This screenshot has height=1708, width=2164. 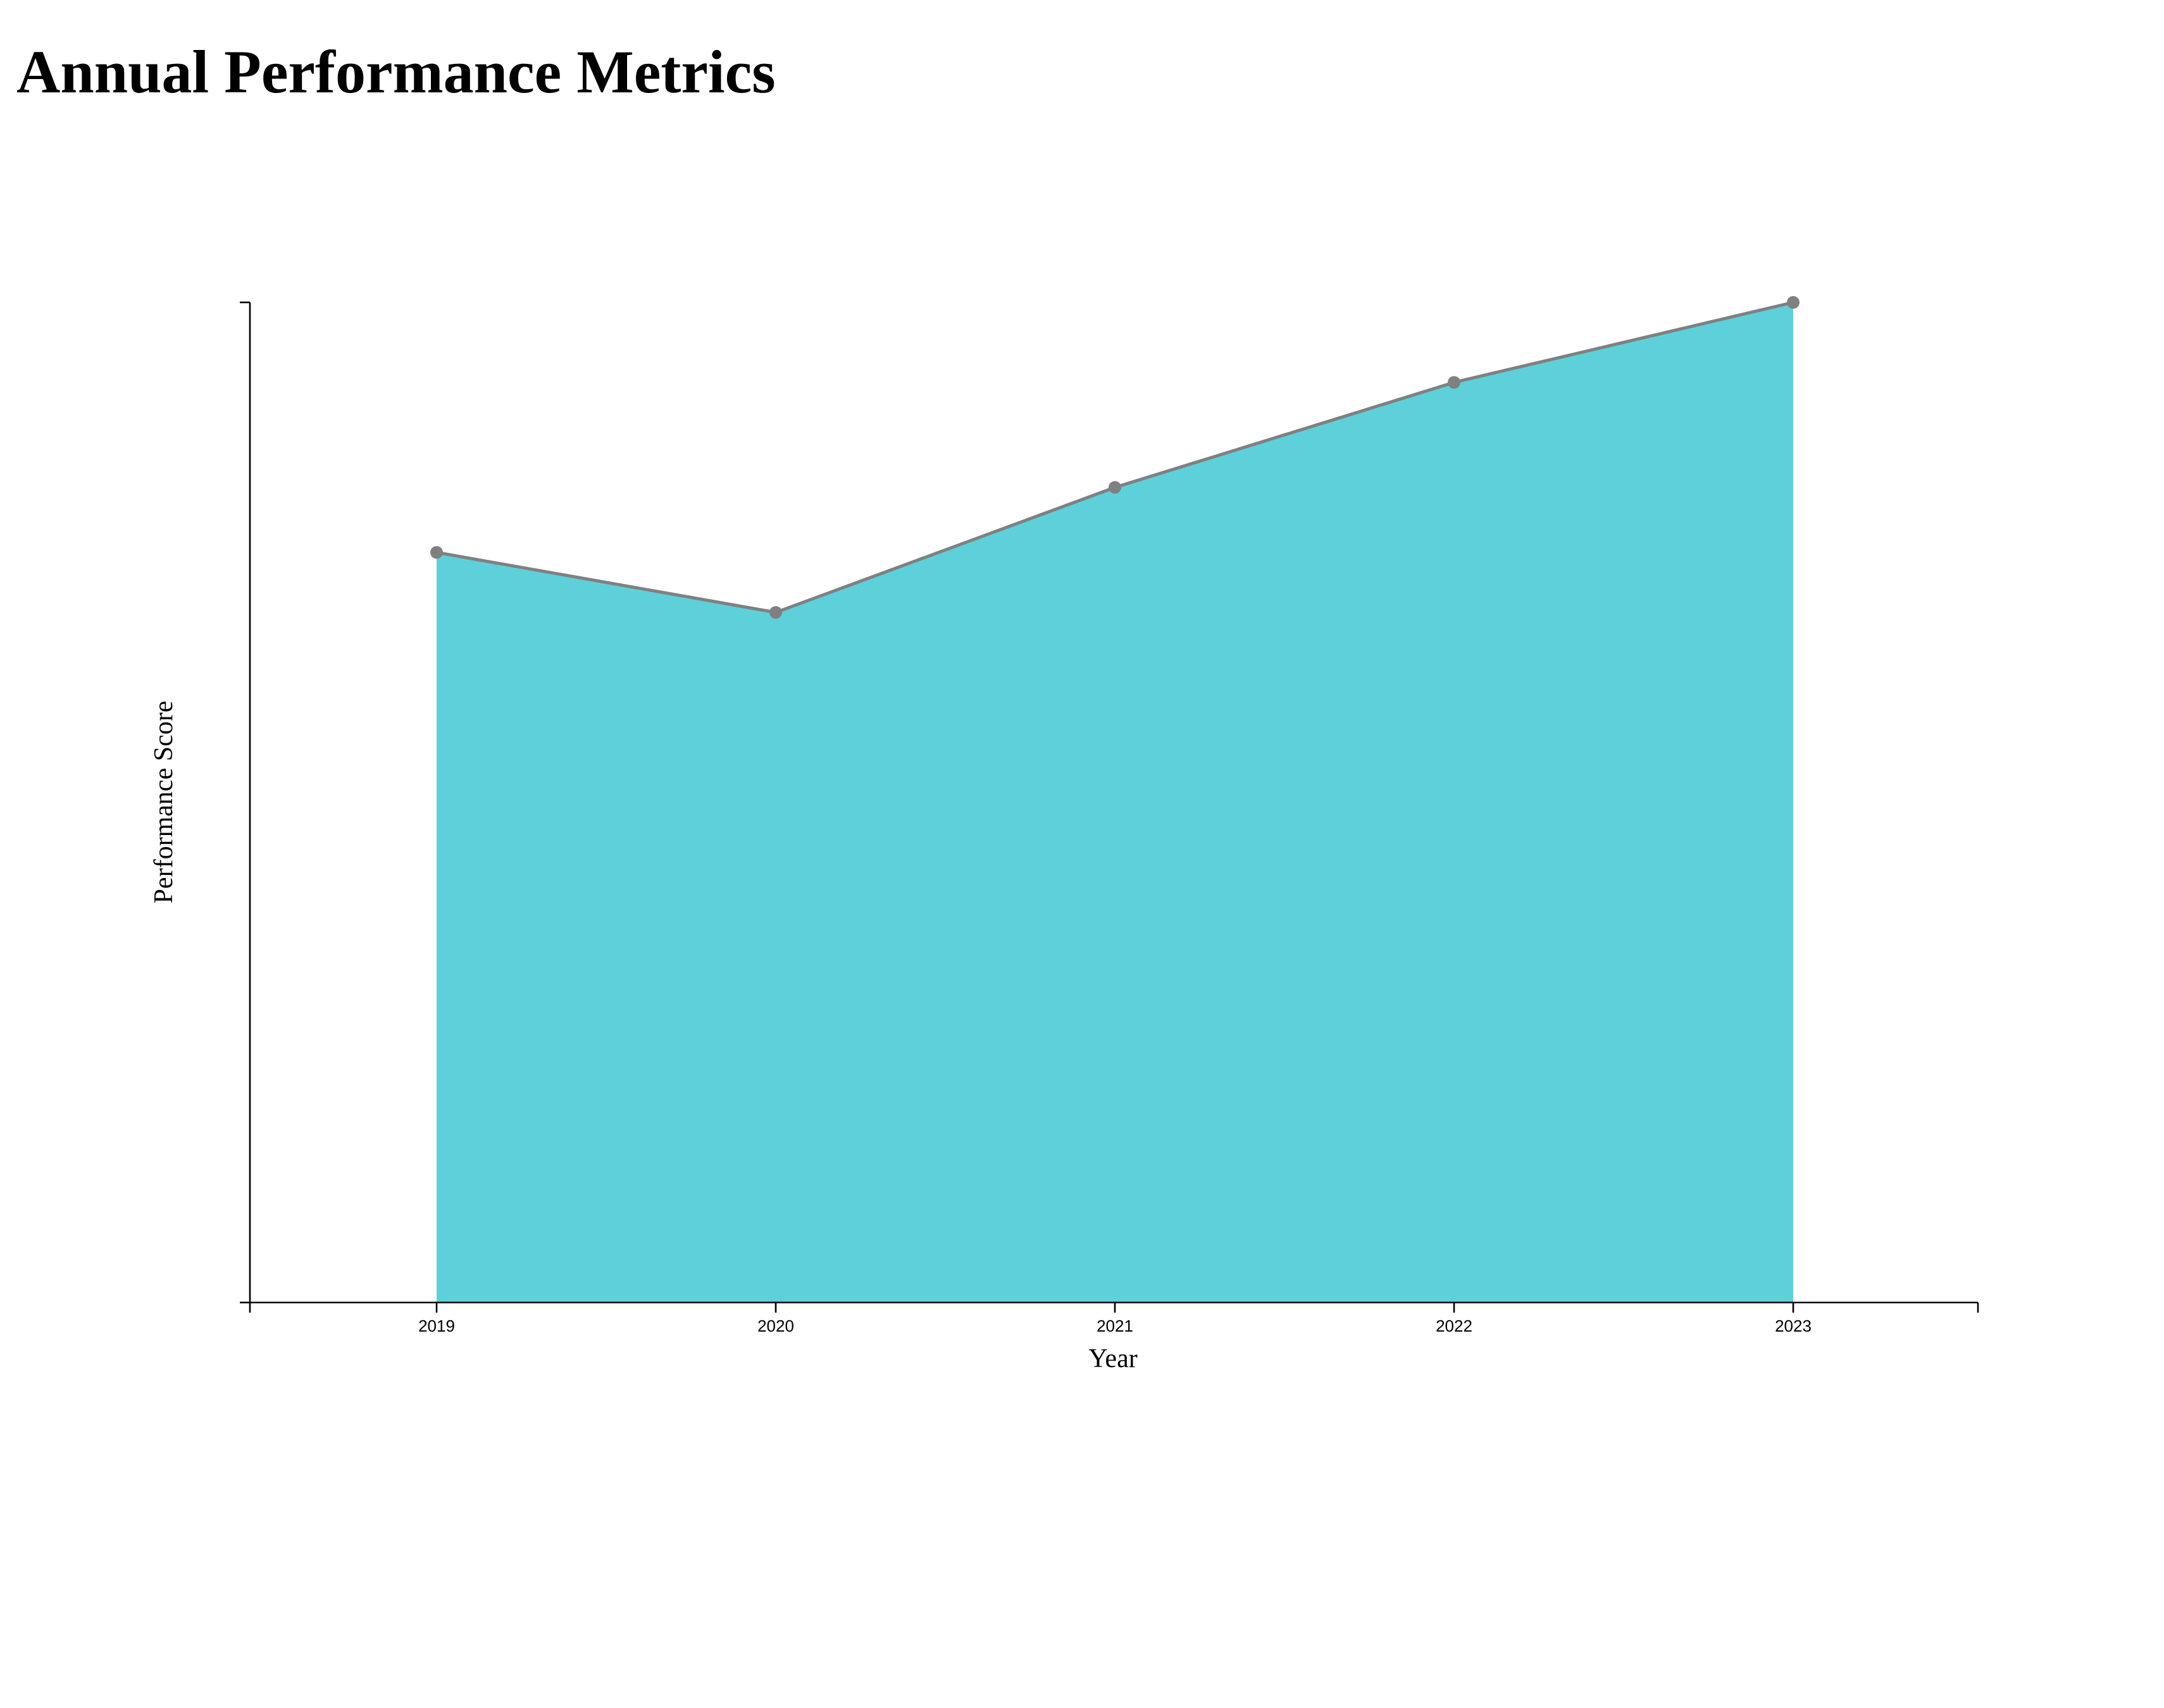 What do you see at coordinates (1454, 382) in the screenshot?
I see `data-point-2022` at bounding box center [1454, 382].